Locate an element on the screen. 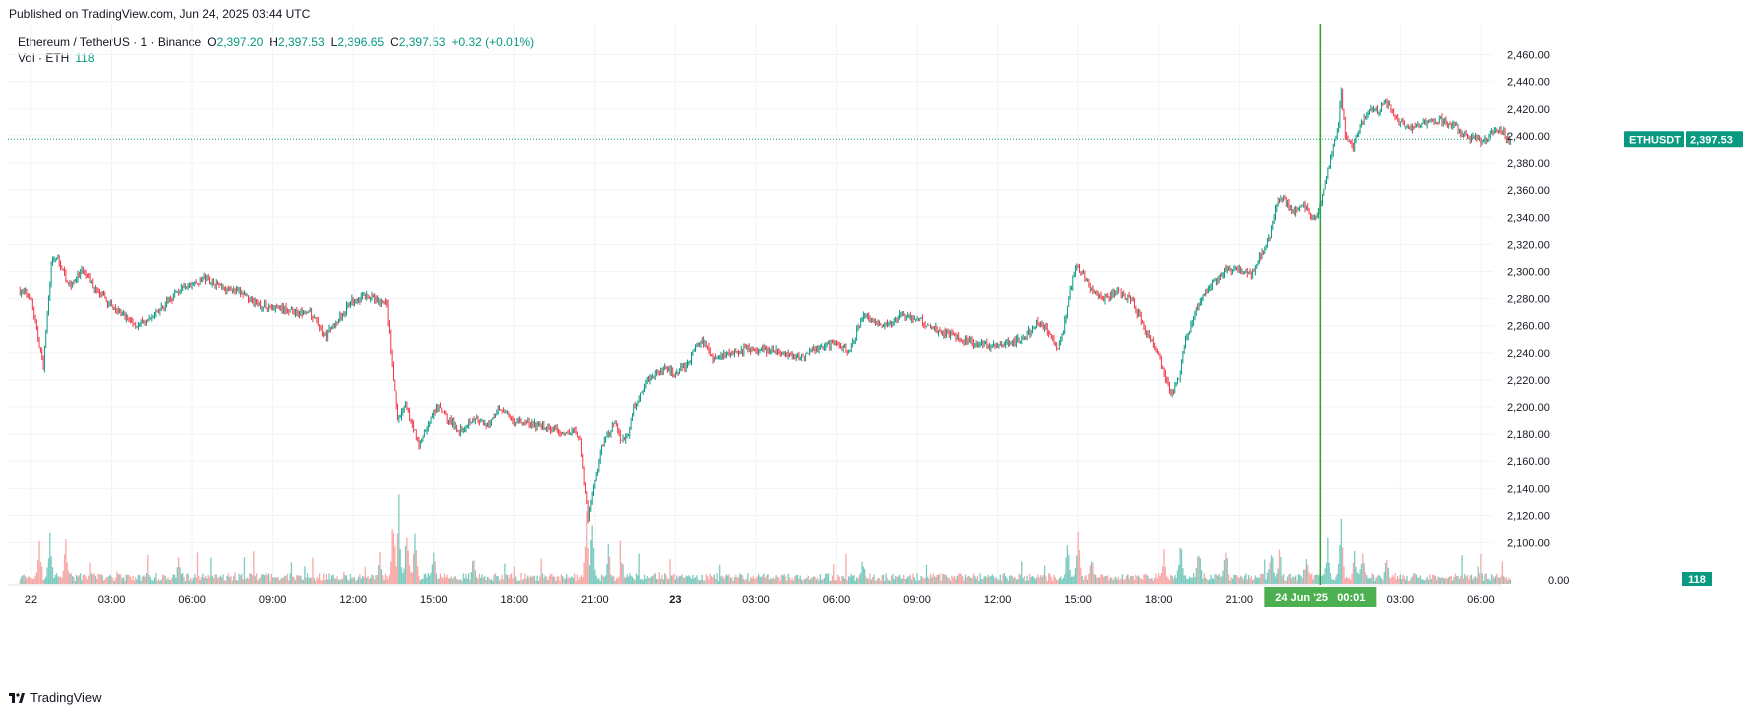 Image resolution: width=1755 pixels, height=716 pixels. crosshair-time-label: 24 Jun '25 00:01 is located at coordinates (1320, 597).